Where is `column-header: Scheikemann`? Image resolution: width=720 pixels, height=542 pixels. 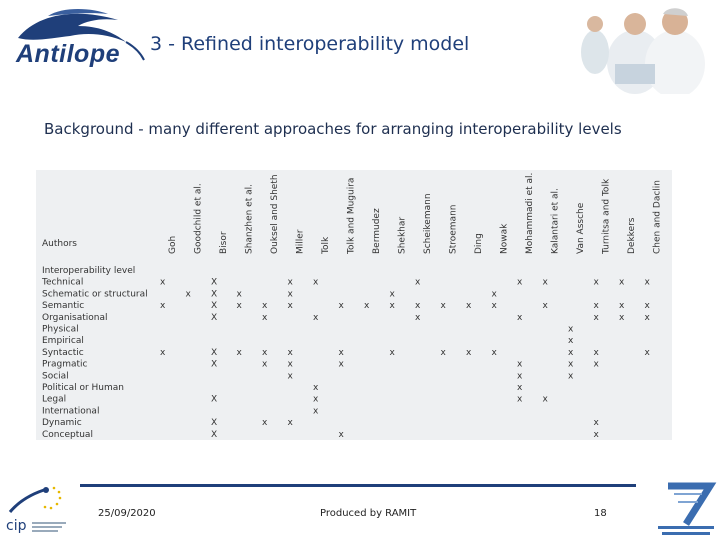 column-header: Scheikemann is located at coordinates (428, 223).